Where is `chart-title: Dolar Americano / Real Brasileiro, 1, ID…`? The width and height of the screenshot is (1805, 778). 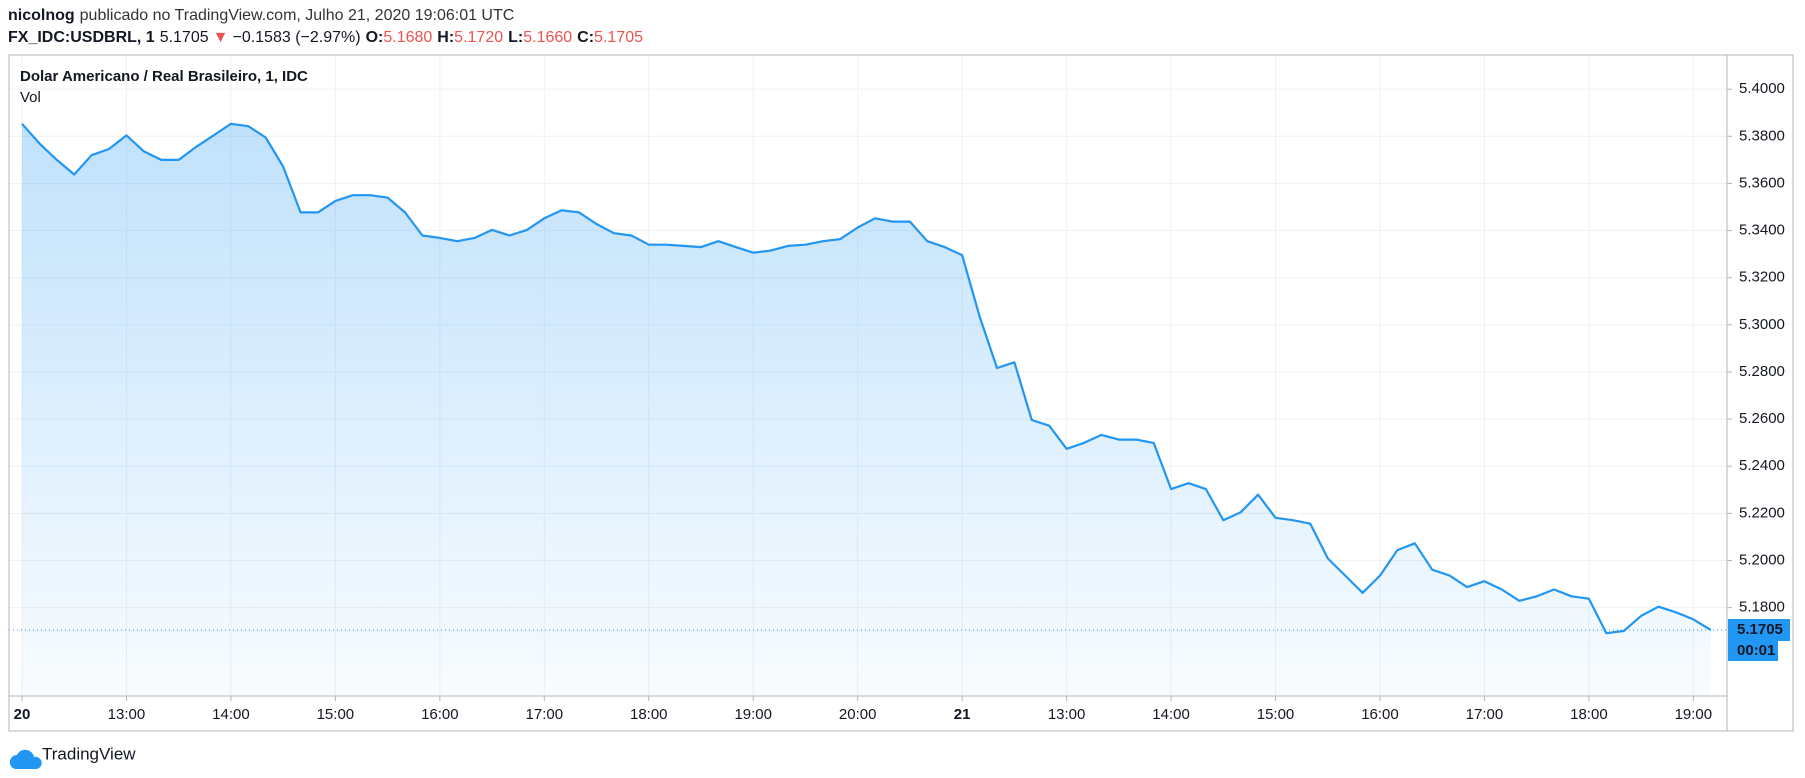 chart-title: Dolar Americano / Real Brasileiro, 1, ID… is located at coordinates (164, 76).